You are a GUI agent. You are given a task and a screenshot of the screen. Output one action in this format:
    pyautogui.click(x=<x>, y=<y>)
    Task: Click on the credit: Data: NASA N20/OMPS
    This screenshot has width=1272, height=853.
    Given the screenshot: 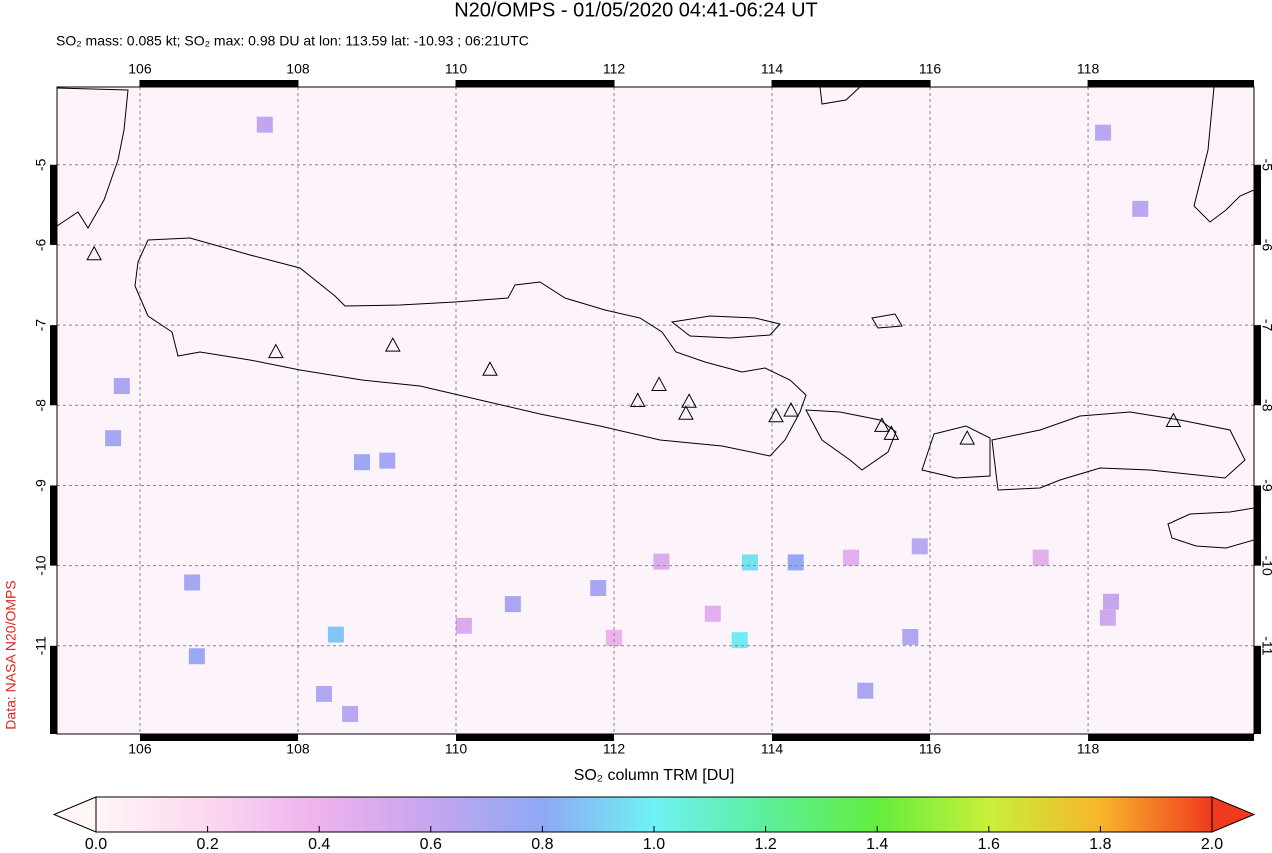 What is the action you would take?
    pyautogui.click(x=11, y=654)
    